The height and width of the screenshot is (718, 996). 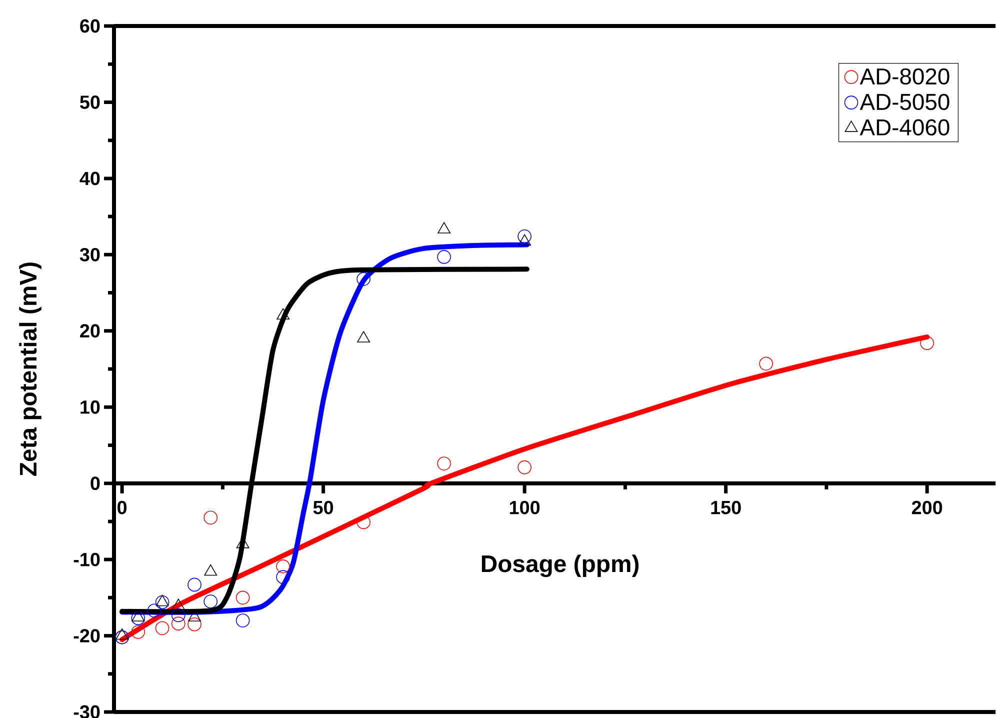 What do you see at coordinates (90, 331) in the screenshot?
I see `y-tick-label: 20` at bounding box center [90, 331].